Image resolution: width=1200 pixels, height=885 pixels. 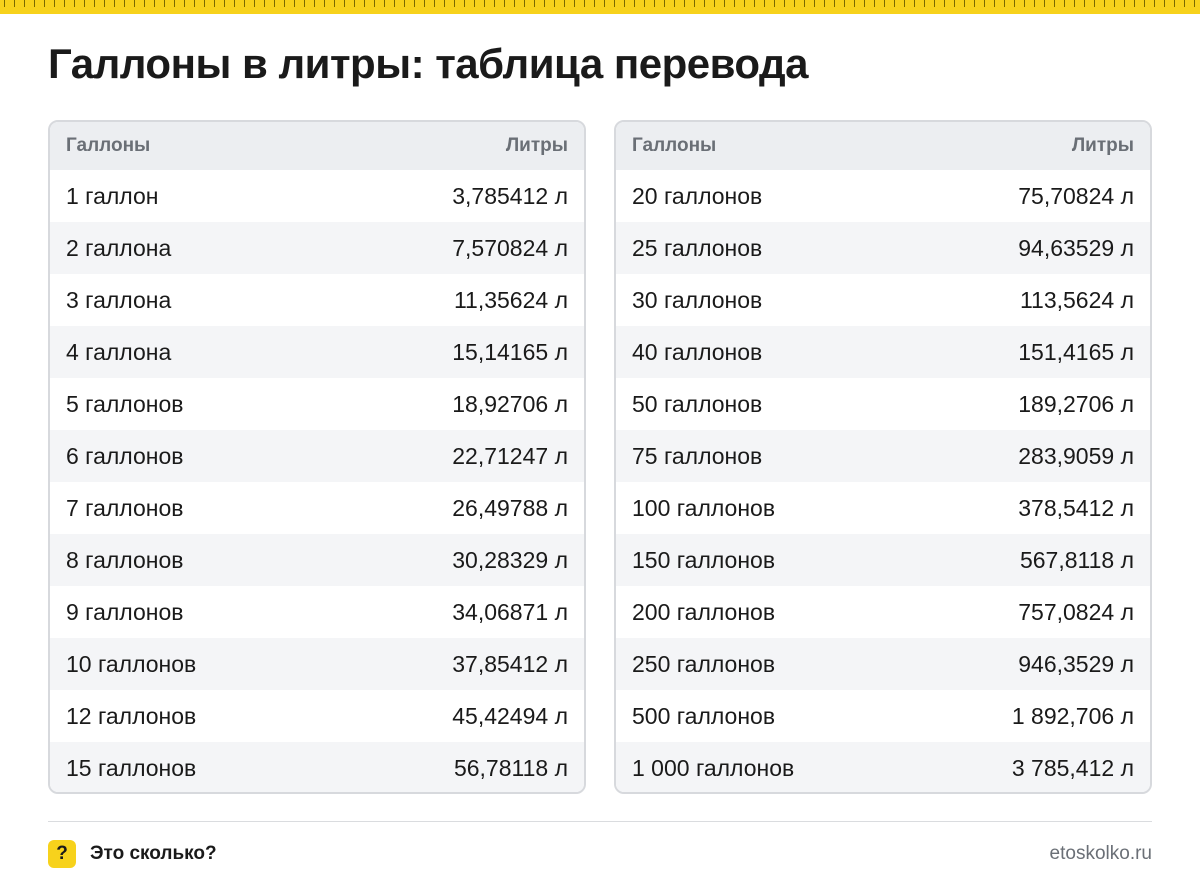 I want to click on ruler-strip, so click(x=600, y=7).